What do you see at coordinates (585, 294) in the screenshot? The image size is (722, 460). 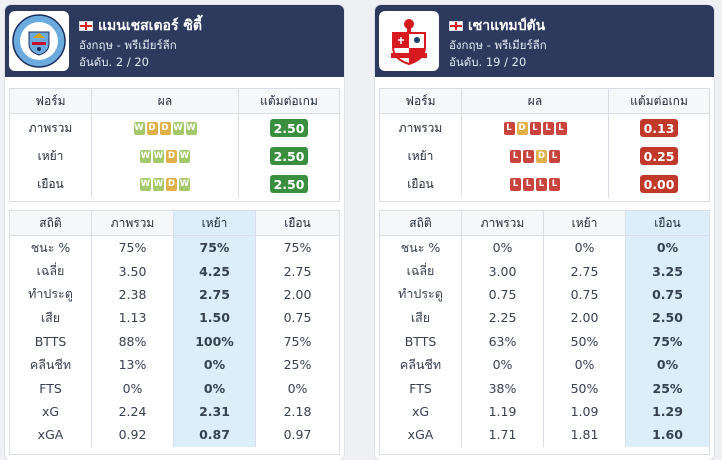 I see `stat-home: 0.75` at bounding box center [585, 294].